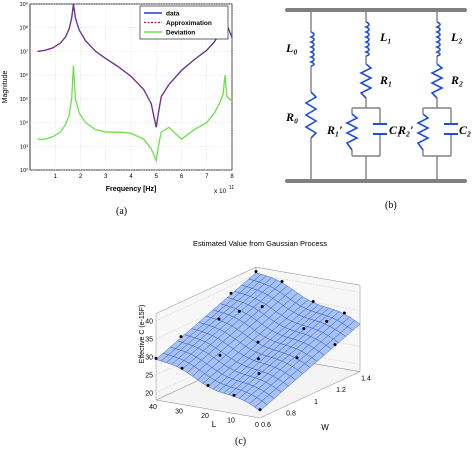 The image size is (474, 455). Describe the element at coordinates (456, 37) in the screenshot. I see `label-l2: L₂` at that location.